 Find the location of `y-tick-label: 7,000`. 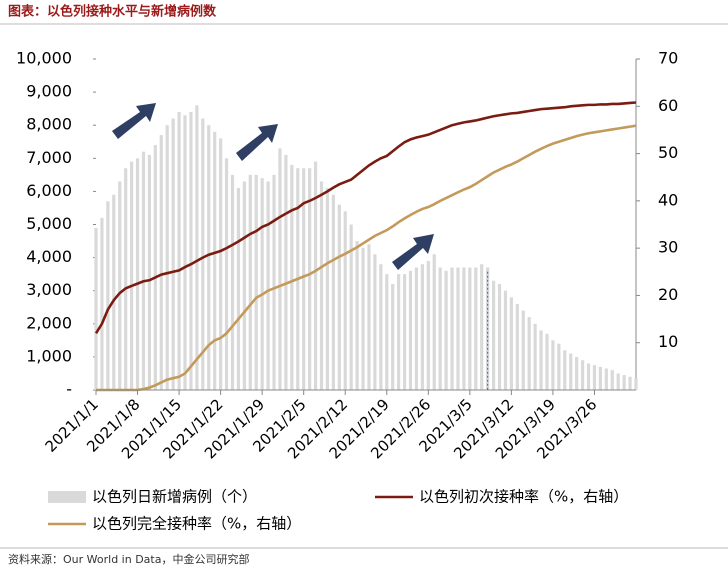

y-tick-label: 7,000 is located at coordinates (49, 157).